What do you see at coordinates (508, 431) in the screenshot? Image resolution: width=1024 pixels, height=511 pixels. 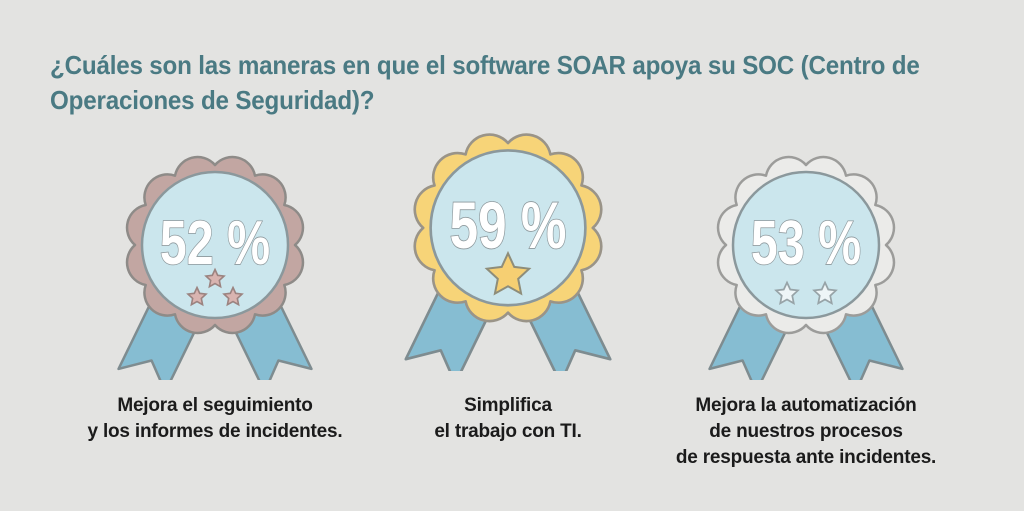 I see `caption-line: el trabajo con TI.` at bounding box center [508, 431].